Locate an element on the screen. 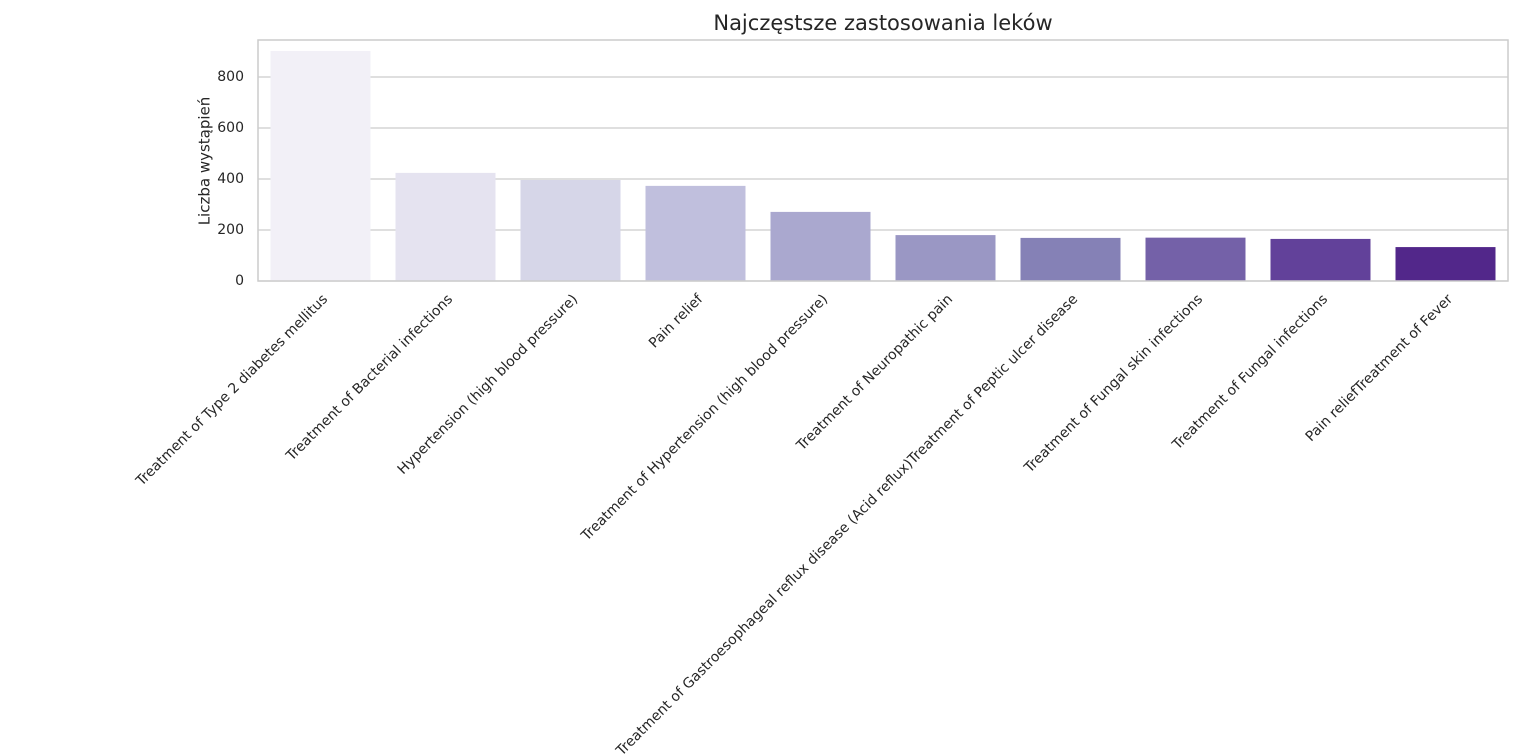 The image size is (1536, 754). y-tick-label: 200 is located at coordinates (230, 230).